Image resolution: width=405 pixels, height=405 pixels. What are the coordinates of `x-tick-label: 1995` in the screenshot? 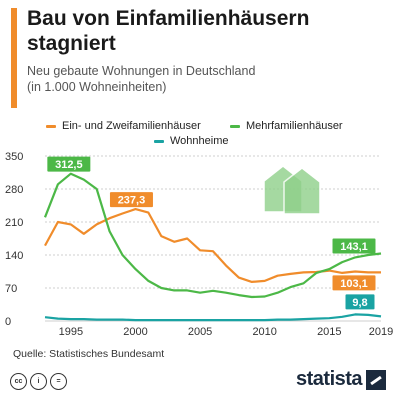 It's located at (71, 332).